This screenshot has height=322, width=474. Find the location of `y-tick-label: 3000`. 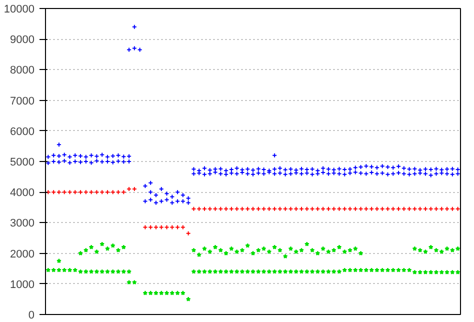

y-tick-label: 3000 is located at coordinates (22, 224).